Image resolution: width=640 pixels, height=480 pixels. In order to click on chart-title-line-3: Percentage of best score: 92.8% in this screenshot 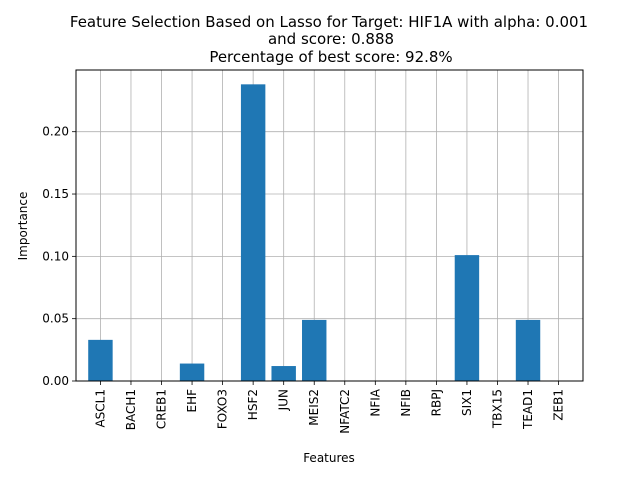, I will do `click(330, 57)`.